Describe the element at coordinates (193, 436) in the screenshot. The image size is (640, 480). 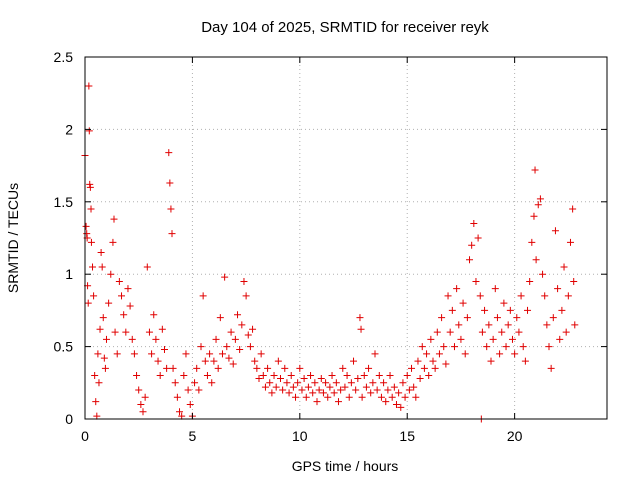
I see `x-tick-label: 5` at that location.